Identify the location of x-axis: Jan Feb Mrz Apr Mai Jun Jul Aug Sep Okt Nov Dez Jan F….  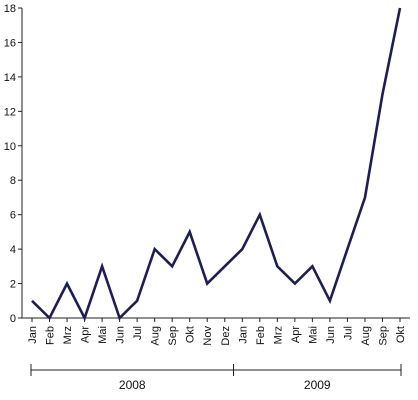
(216, 331).